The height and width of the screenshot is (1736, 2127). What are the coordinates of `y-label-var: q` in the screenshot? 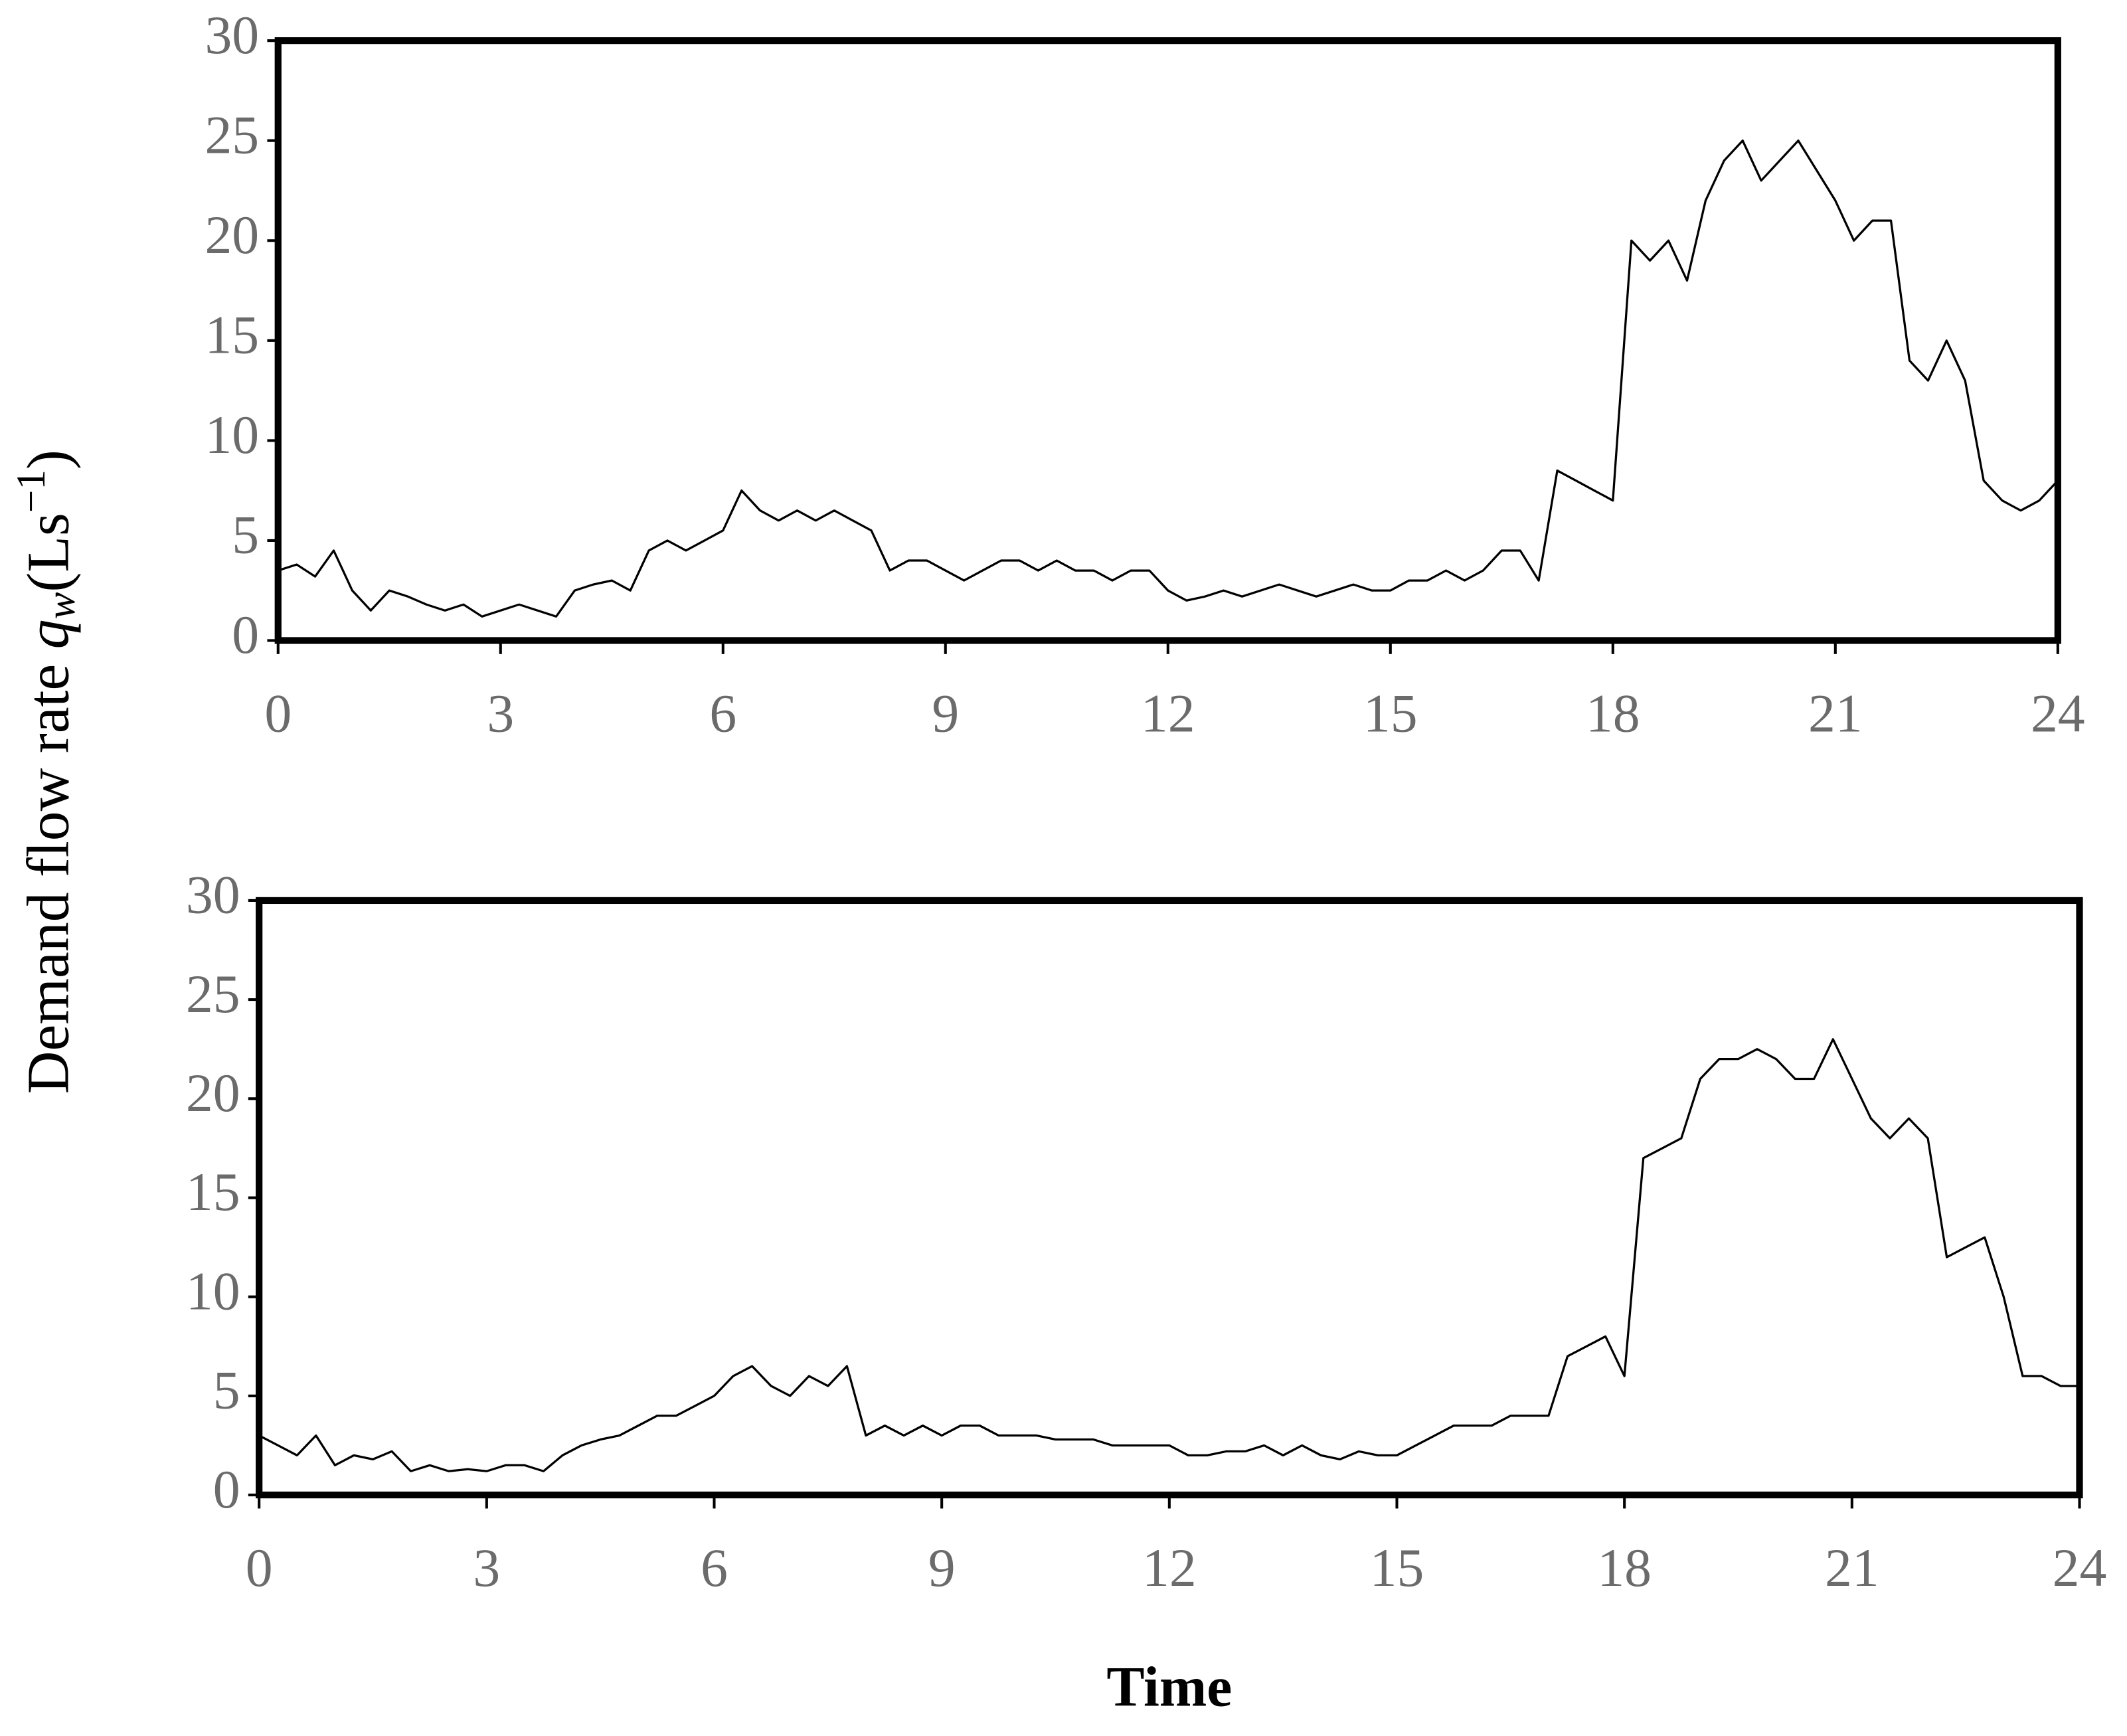 It's located at (48, 634).